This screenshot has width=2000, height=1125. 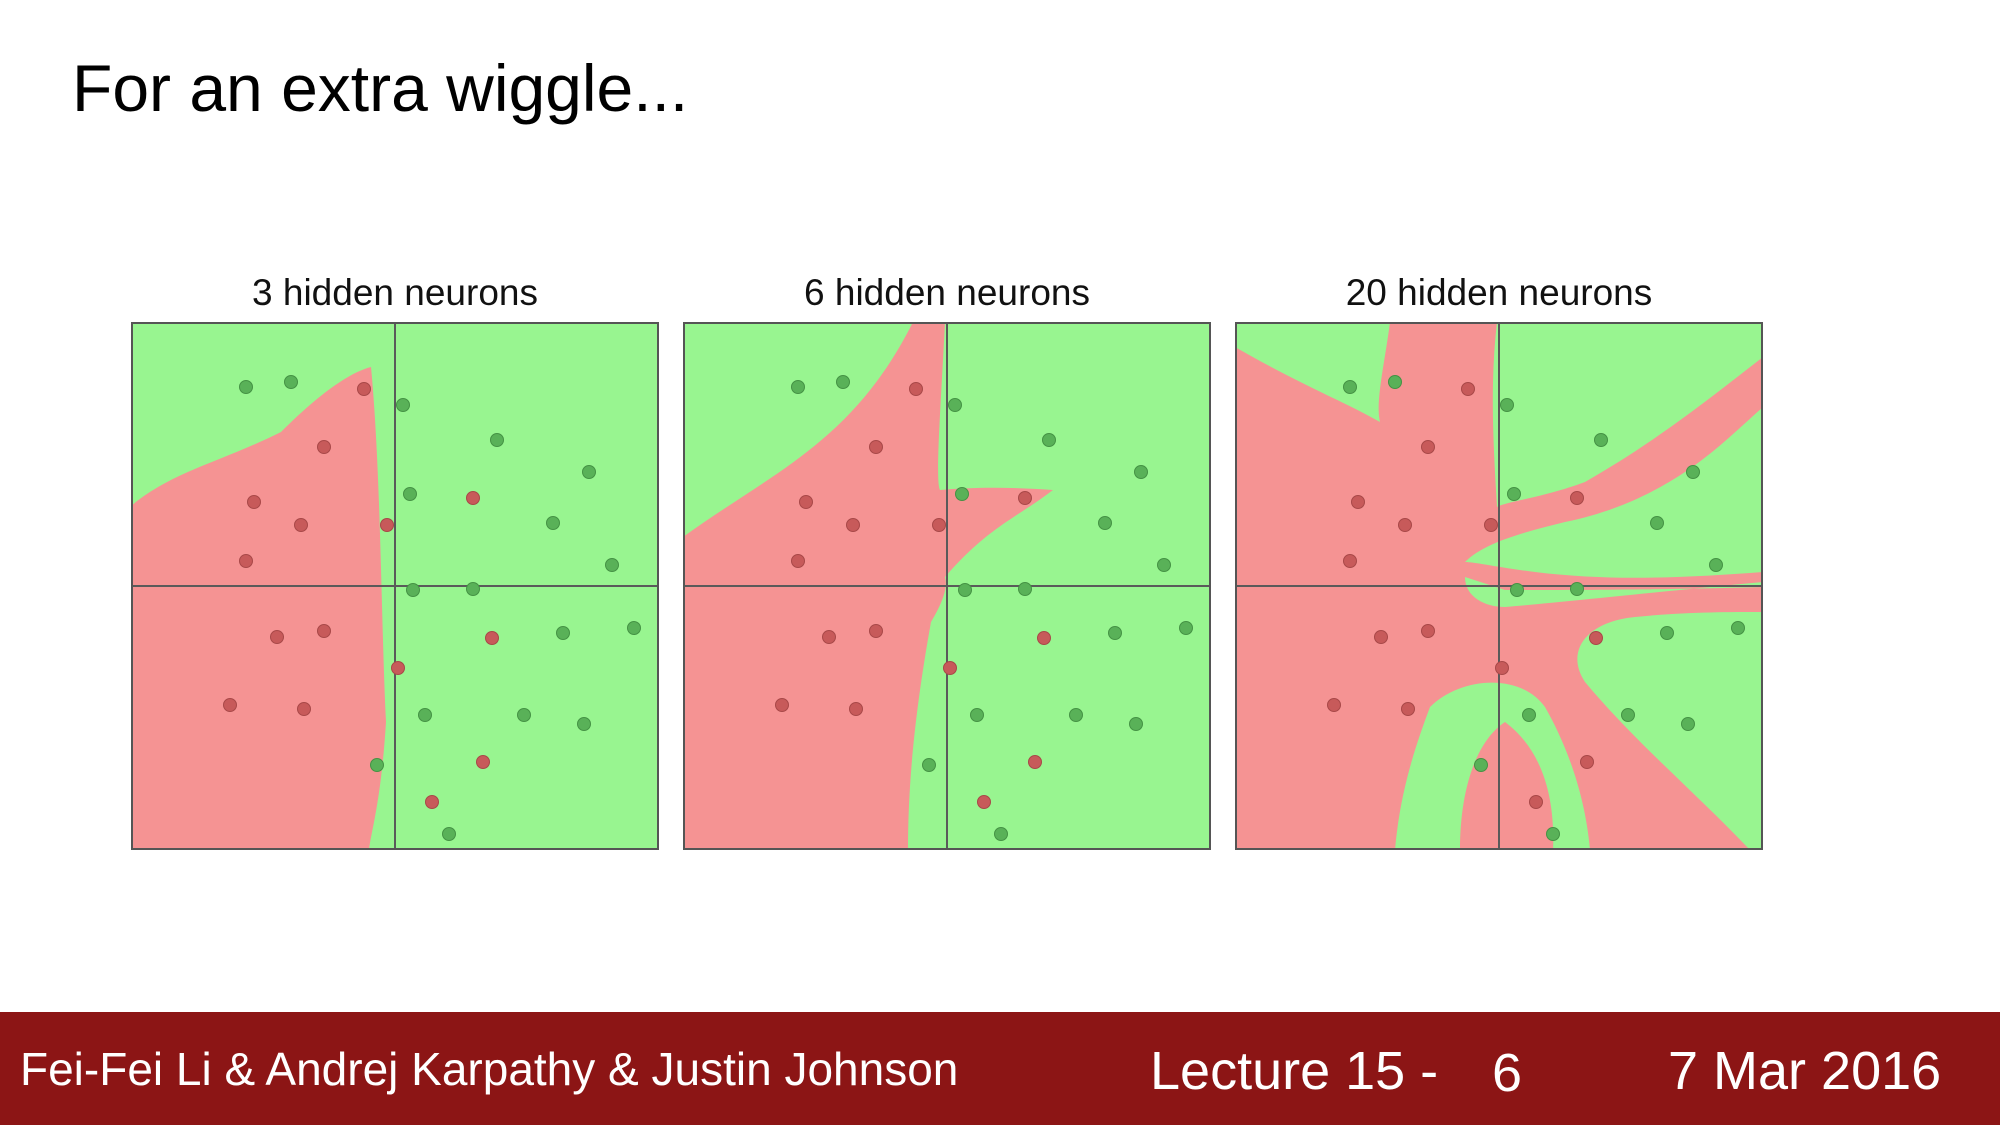 I want to click on red-region, so click(x=258, y=608).